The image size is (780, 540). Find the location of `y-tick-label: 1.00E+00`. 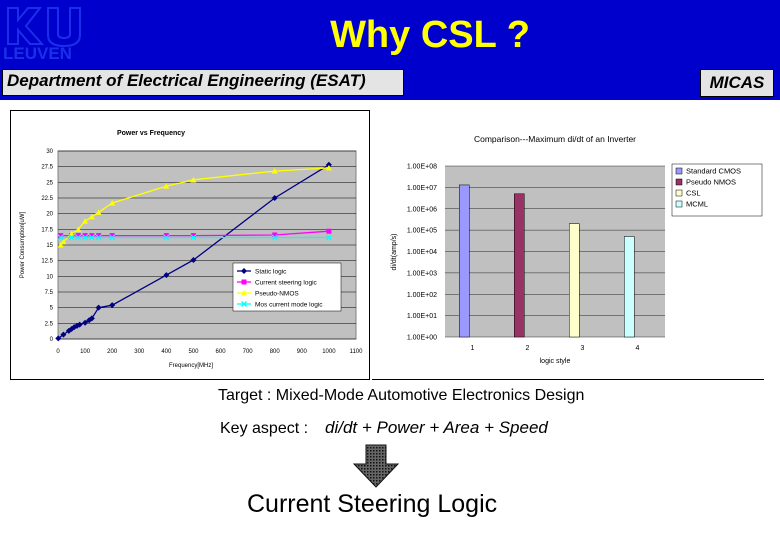

y-tick-label: 1.00E+00 is located at coordinates (422, 338).